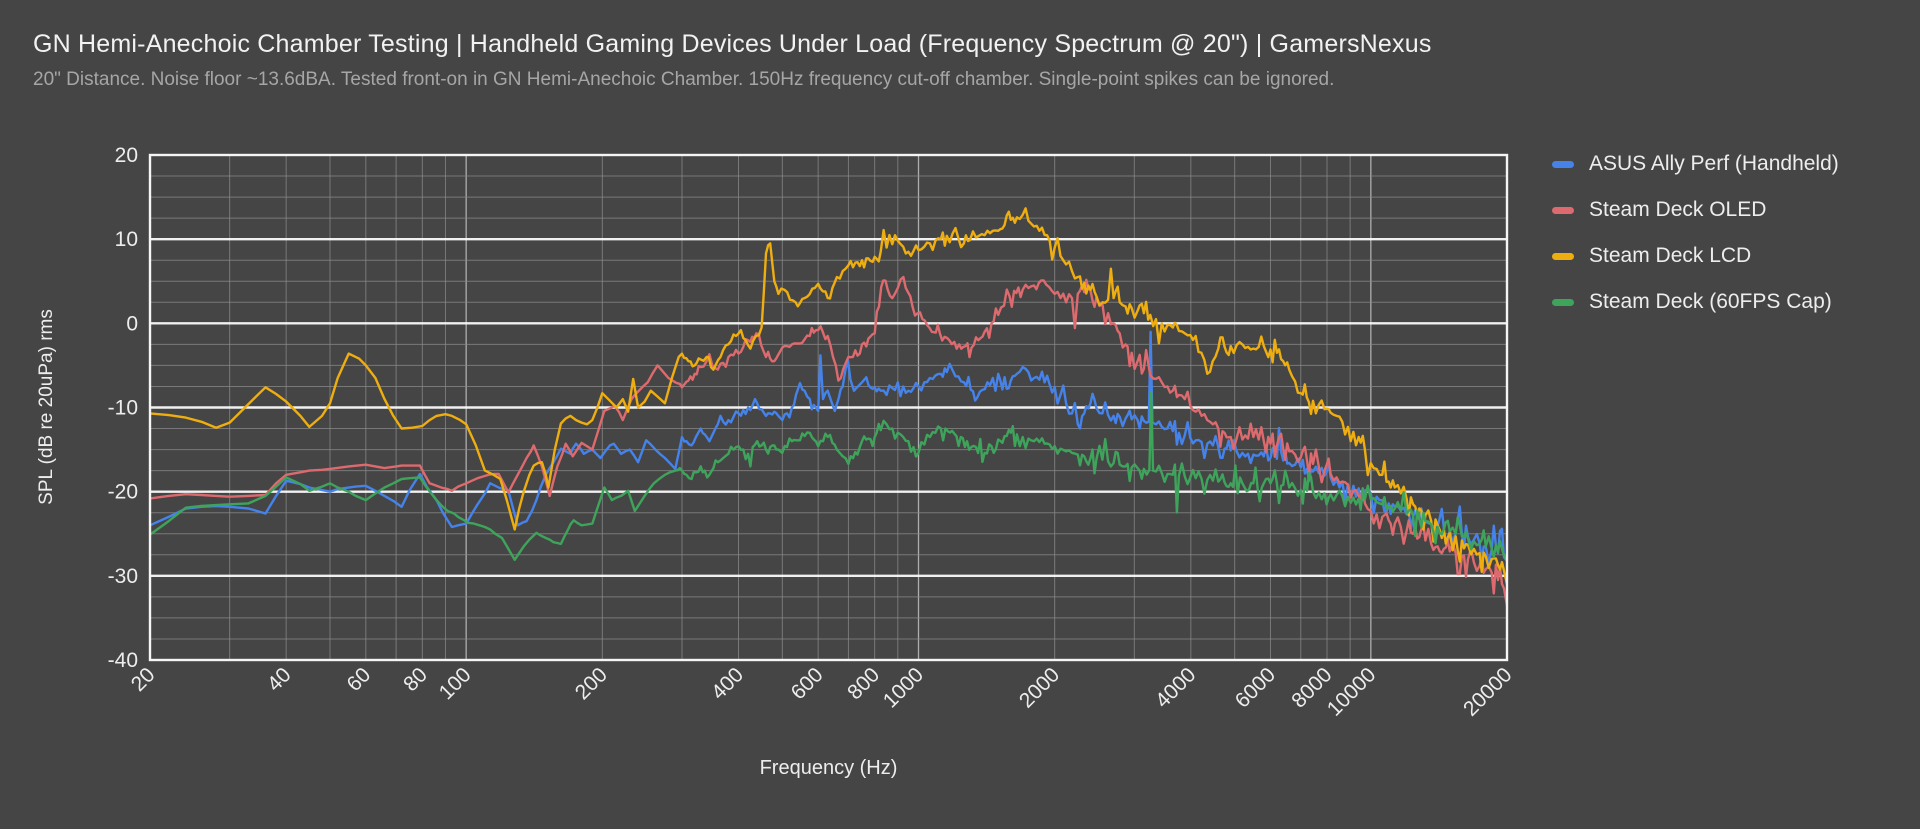  Describe the element at coordinates (828, 476) in the screenshot. I see `series-line` at that location.